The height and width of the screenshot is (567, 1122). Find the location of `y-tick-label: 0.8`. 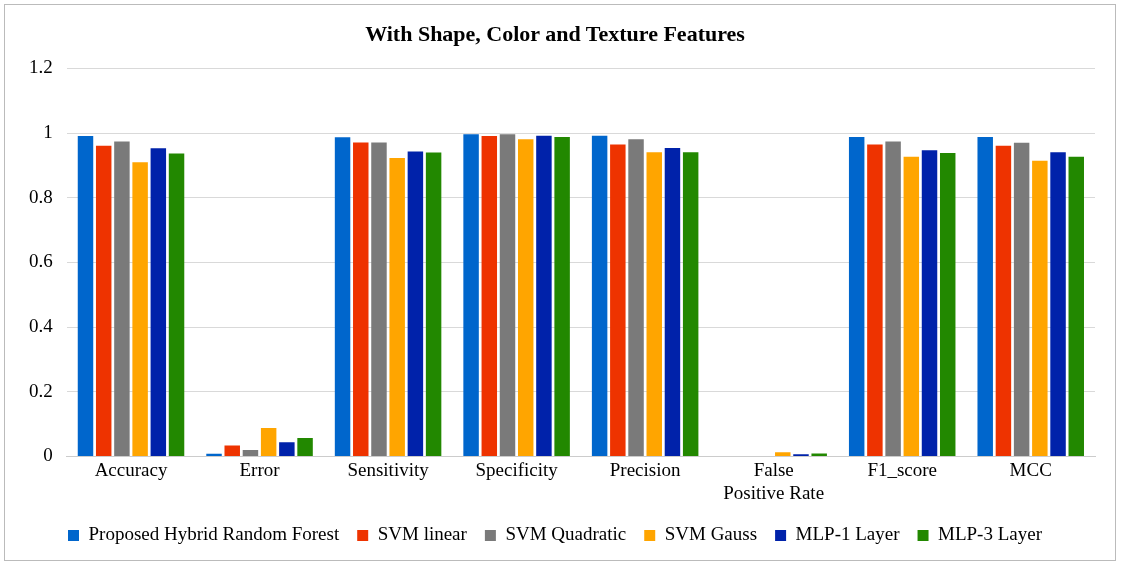

y-tick-label: 0.8 is located at coordinates (41, 196).